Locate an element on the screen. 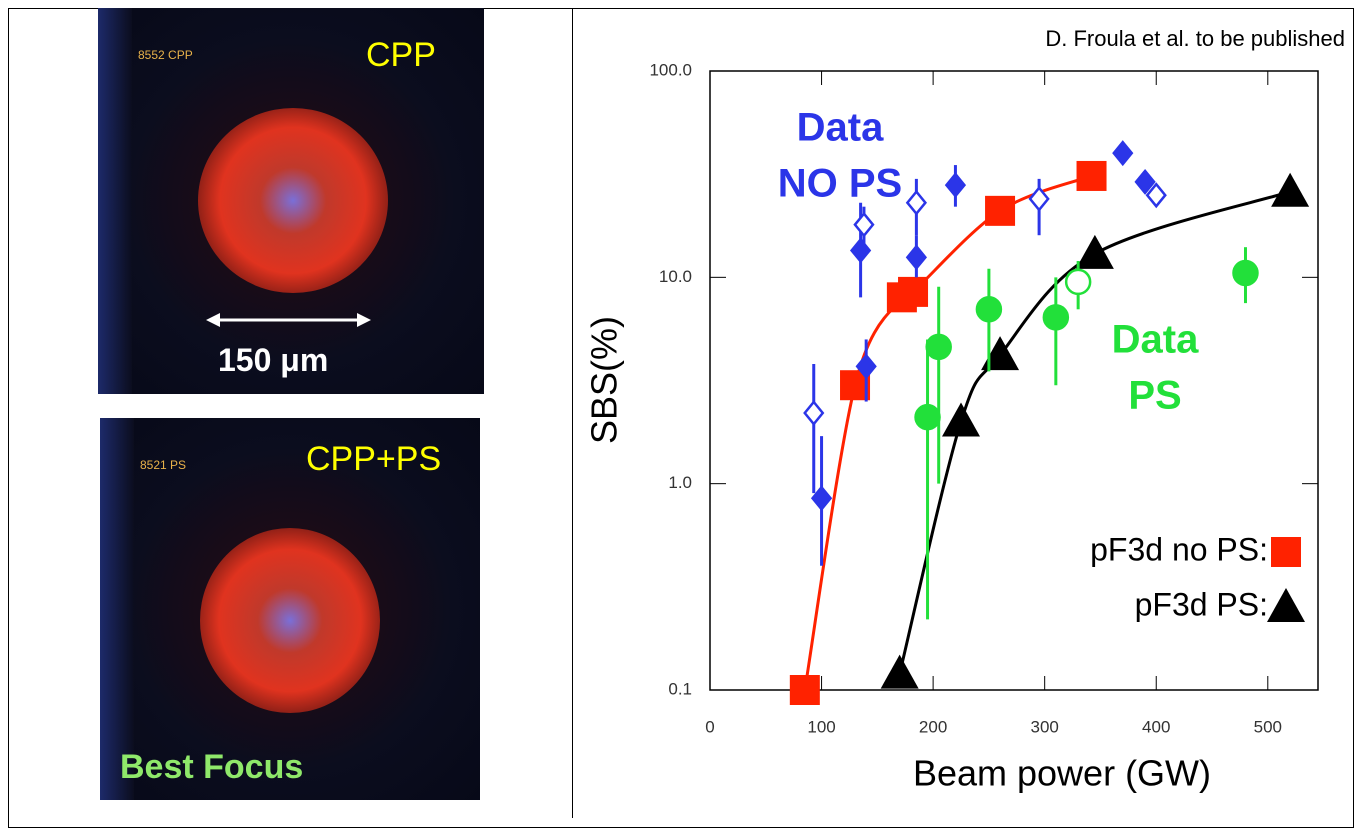 The image size is (1361, 828). y-tick-label: 100.0 is located at coordinates (670, 69).